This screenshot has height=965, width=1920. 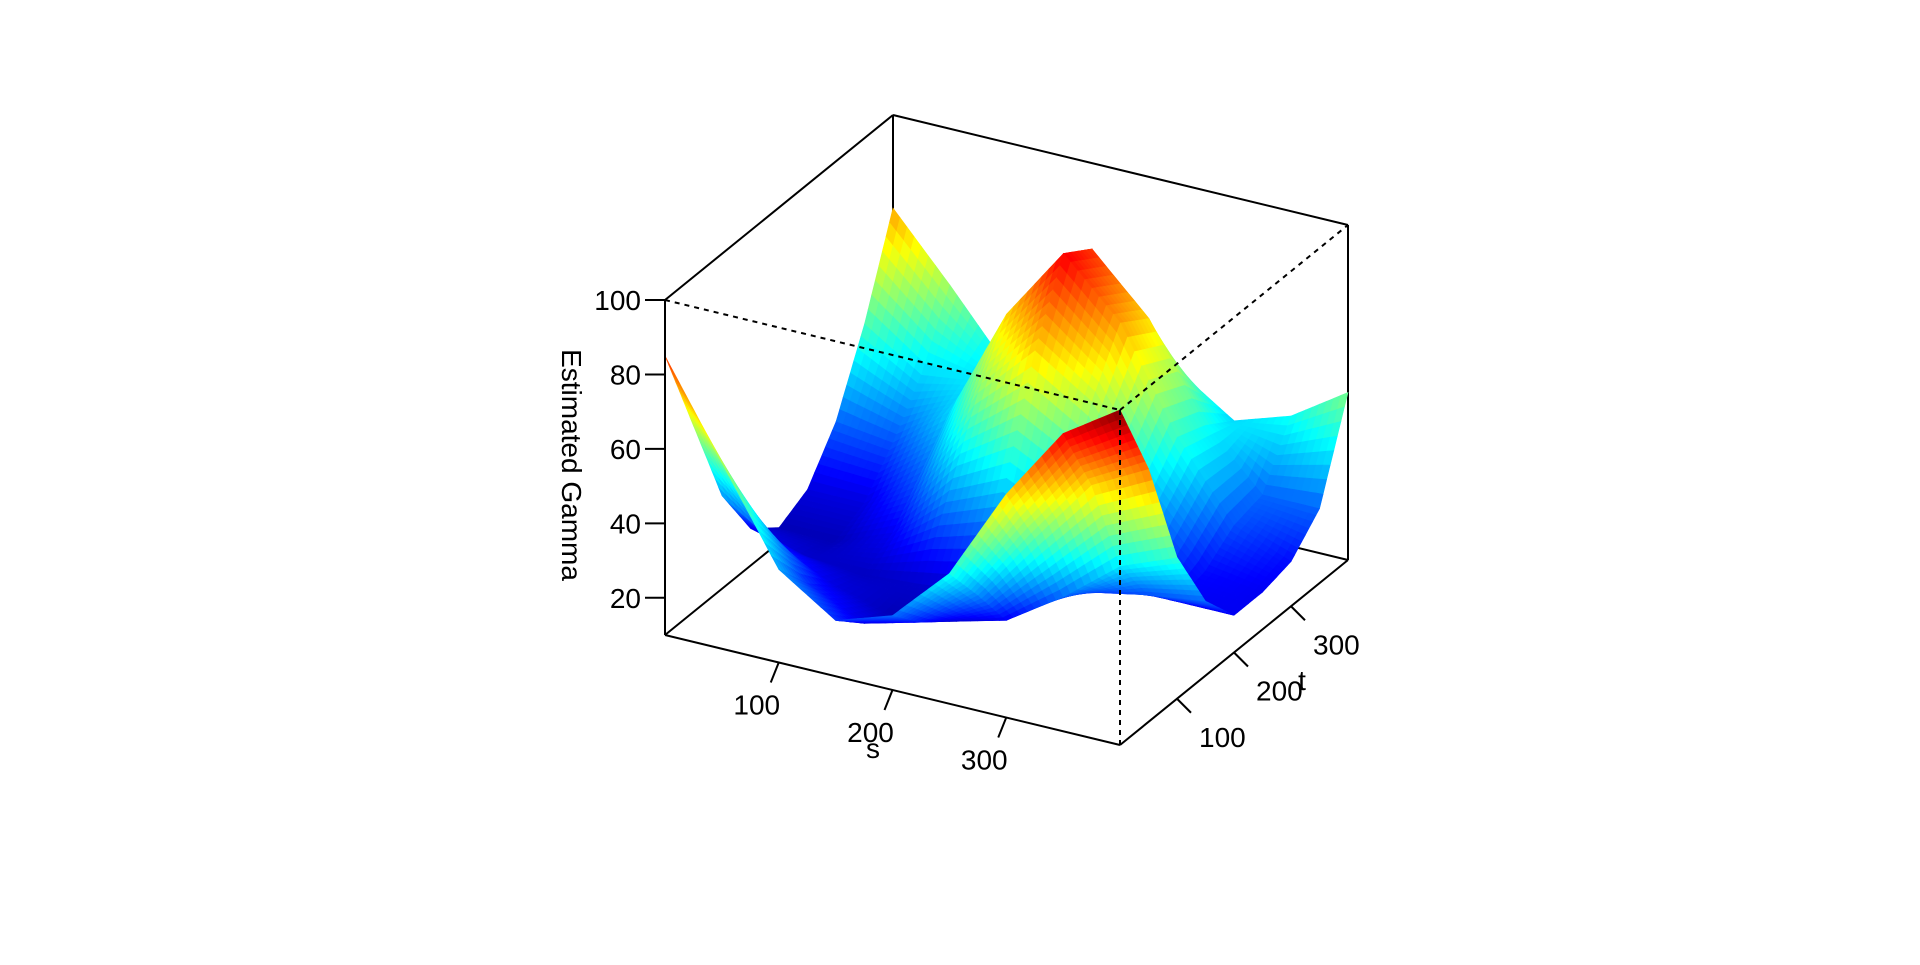 What do you see at coordinates (1279, 691) in the screenshot?
I see `t-axis-tick-label: 200` at bounding box center [1279, 691].